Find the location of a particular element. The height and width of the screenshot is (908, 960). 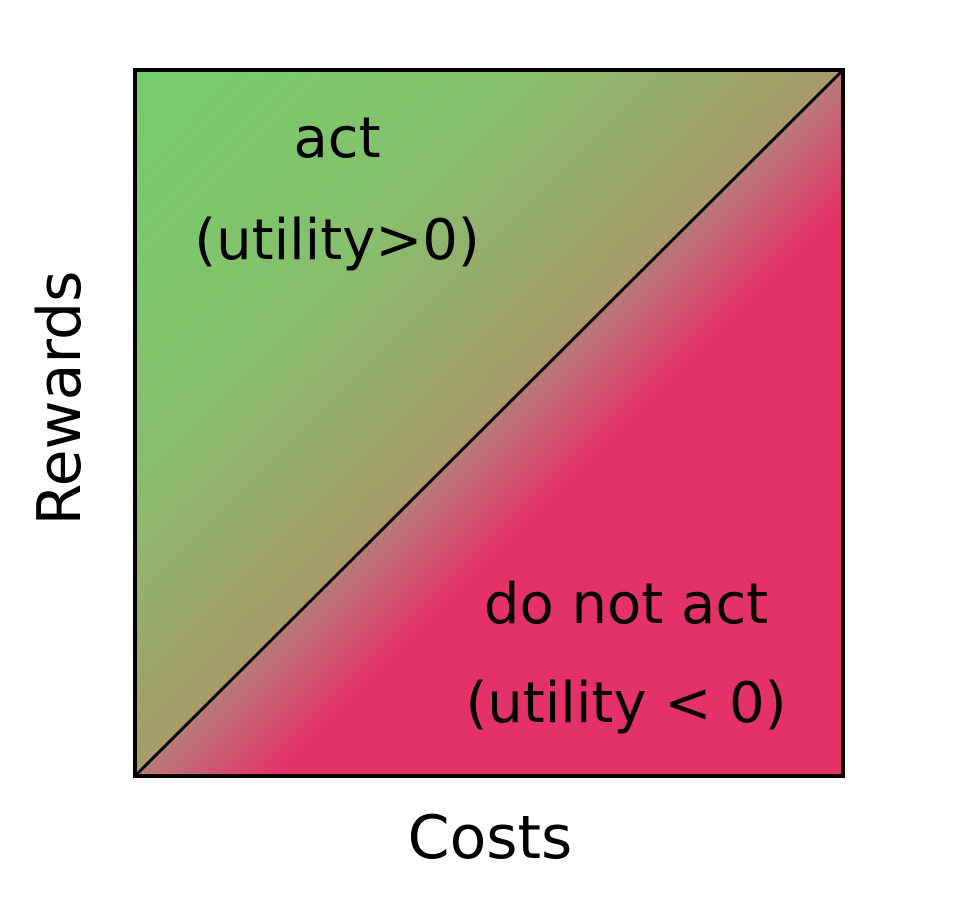

x-axis-label: Costs is located at coordinates (490, 838).